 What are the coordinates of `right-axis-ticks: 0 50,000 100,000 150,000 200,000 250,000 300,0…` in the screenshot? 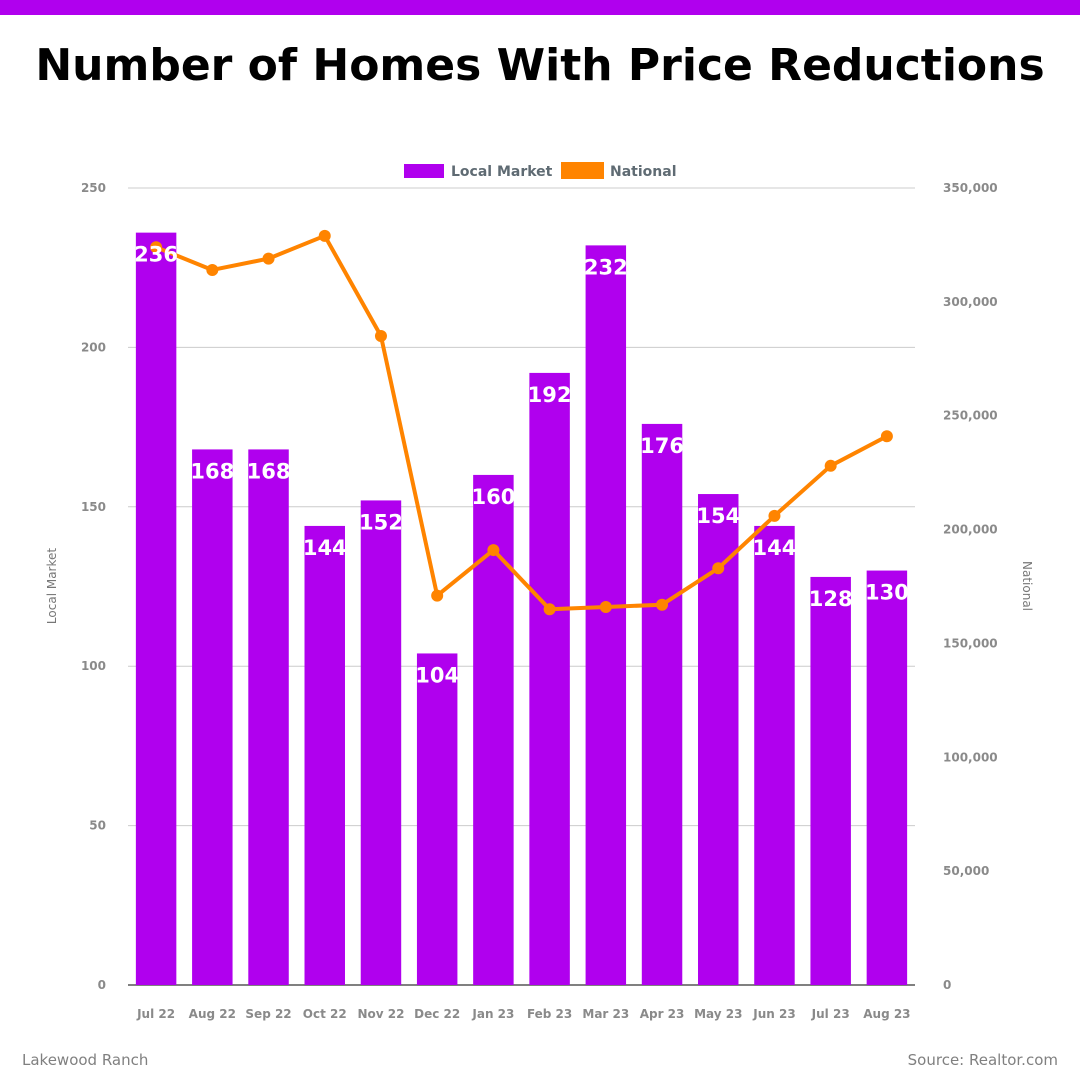 It's located at (970, 586).